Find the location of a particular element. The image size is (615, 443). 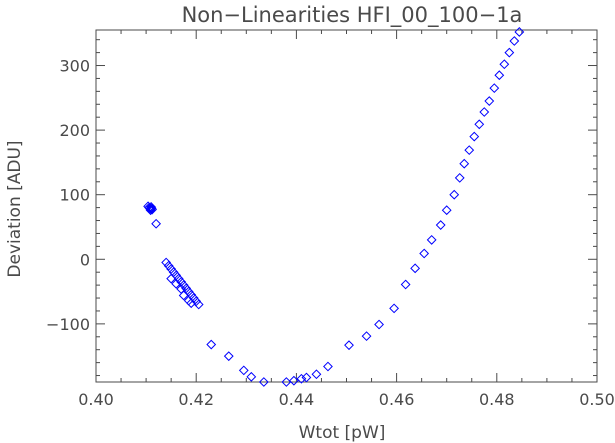

y-tick-label: 200 is located at coordinates (74, 130).